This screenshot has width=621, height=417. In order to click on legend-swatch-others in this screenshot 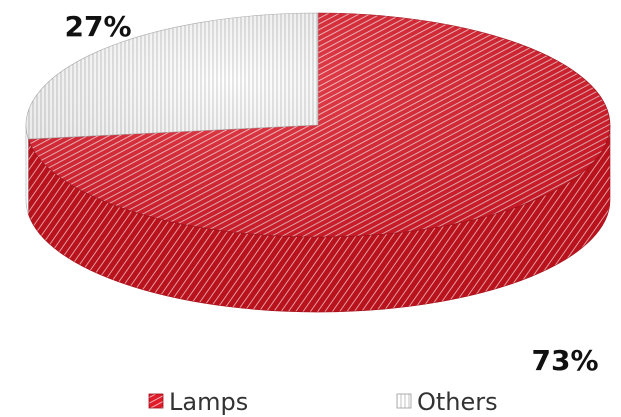, I will do `click(404, 401)`.